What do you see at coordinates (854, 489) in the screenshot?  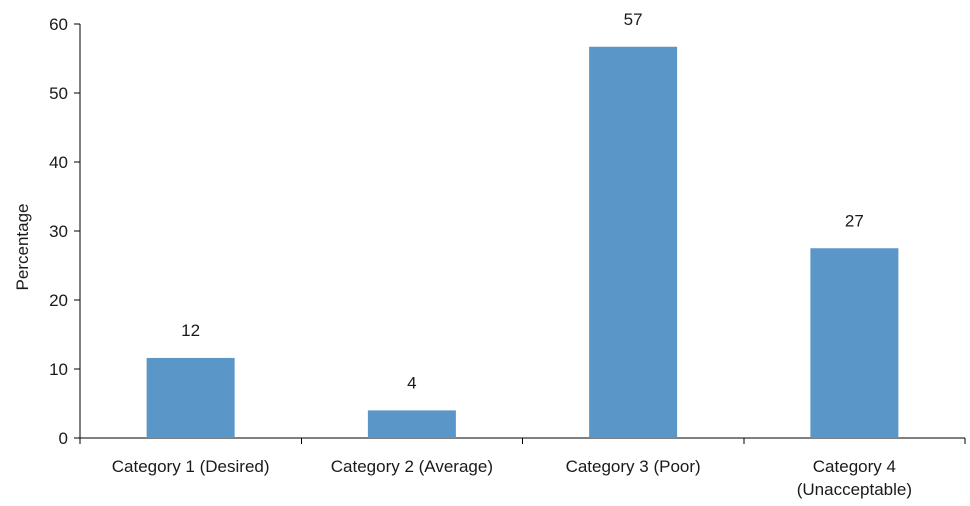 I see `x-category-label: (Unacceptable)` at bounding box center [854, 489].